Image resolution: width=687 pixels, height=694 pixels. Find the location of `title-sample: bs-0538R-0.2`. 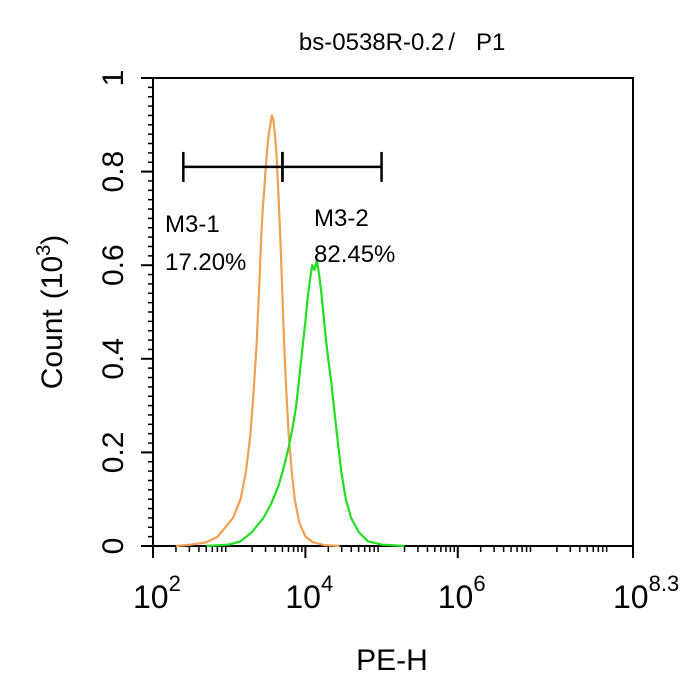

title-sample: bs-0538R-0.2 is located at coordinates (371, 42).